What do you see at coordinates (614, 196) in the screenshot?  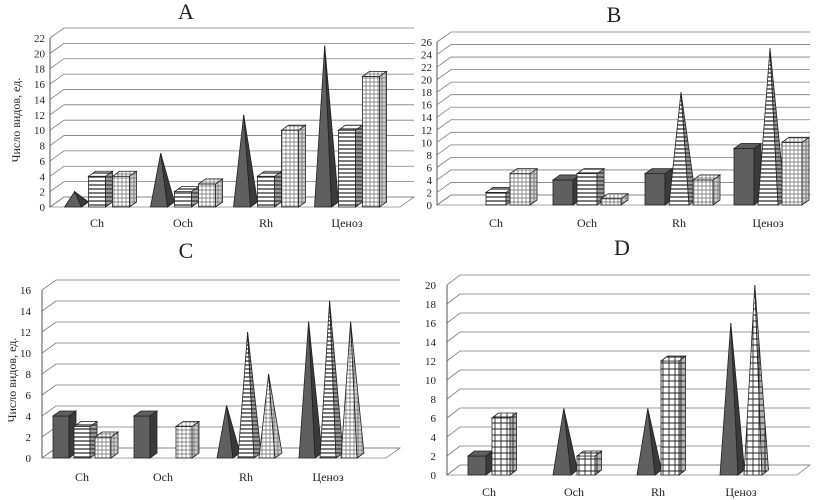 I see `bar-b-1-2-top` at bounding box center [614, 196].